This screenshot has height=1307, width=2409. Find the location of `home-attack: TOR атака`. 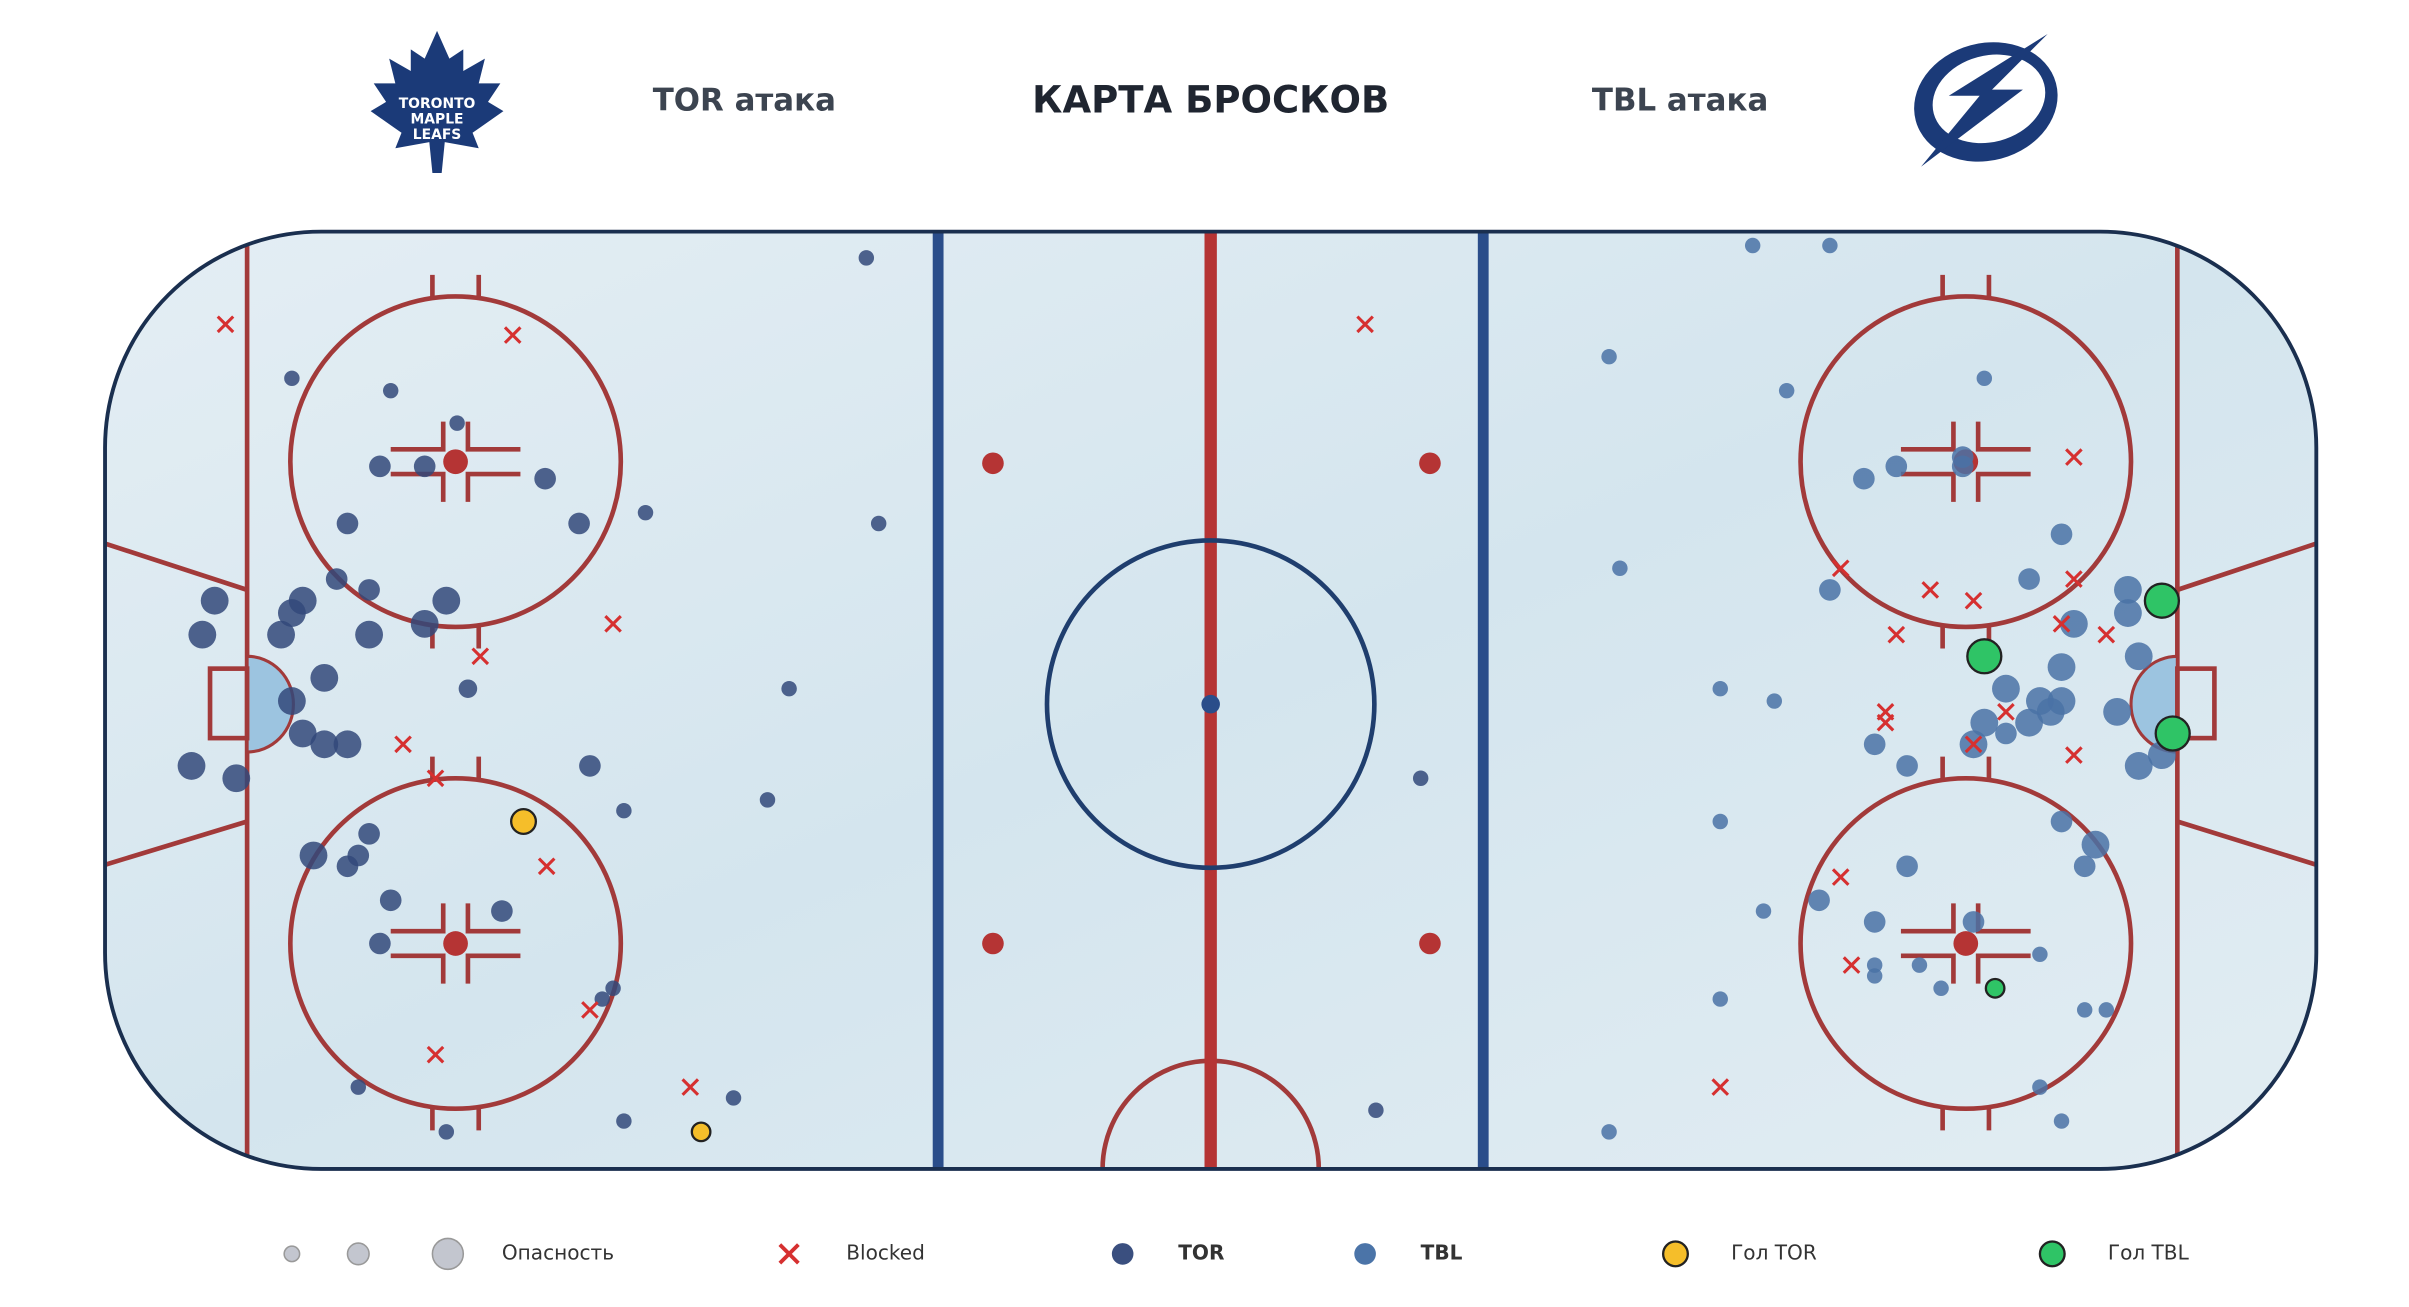

home-attack: TOR атака is located at coordinates (744, 100).